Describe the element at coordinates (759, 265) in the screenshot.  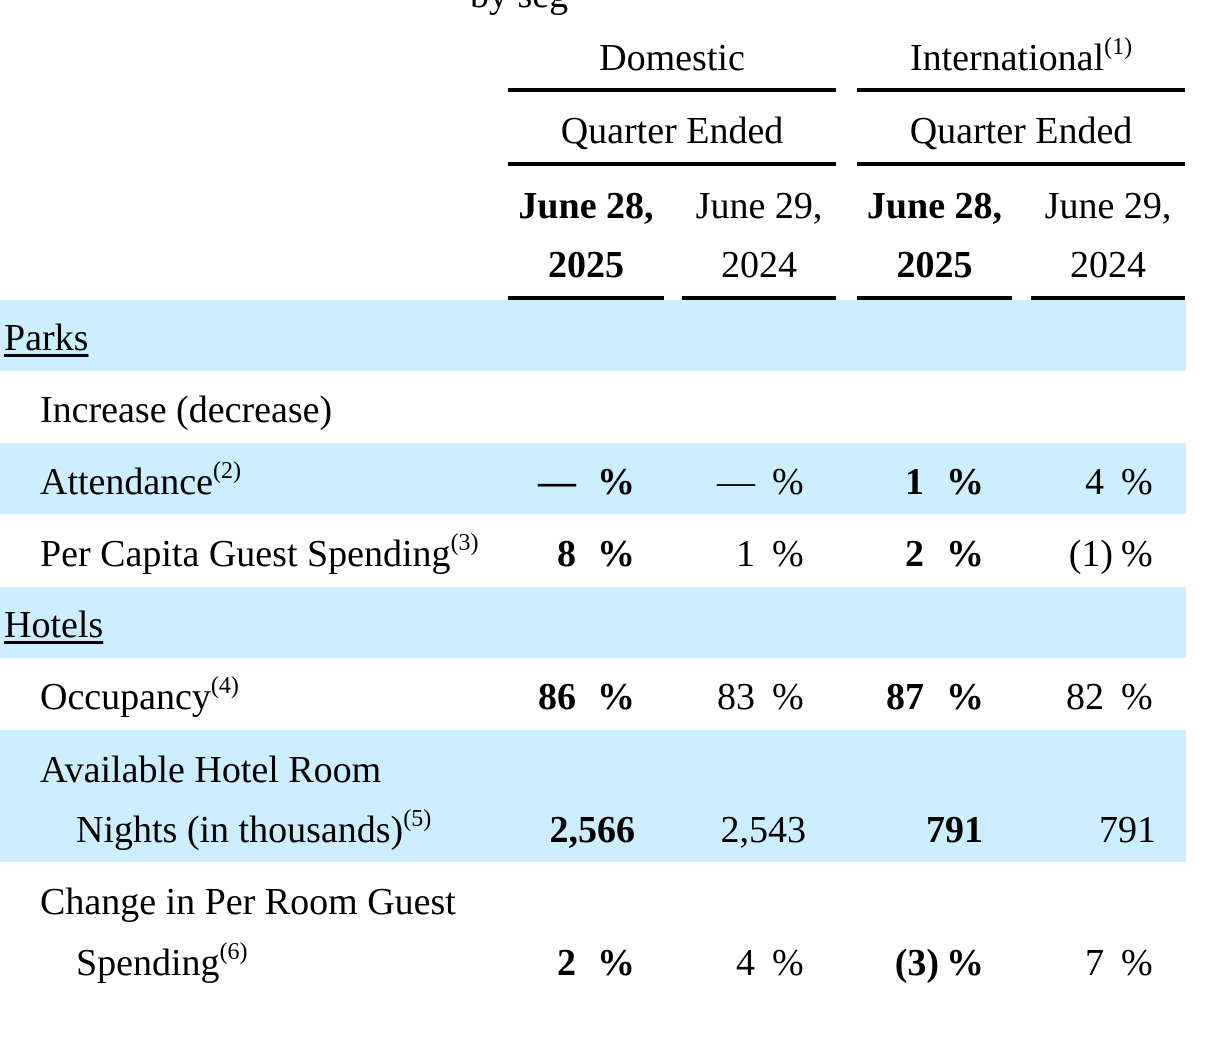
I see `col2-header-line2: 2024` at that location.